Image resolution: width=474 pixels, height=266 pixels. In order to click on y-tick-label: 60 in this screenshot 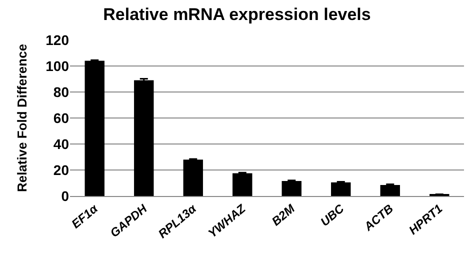, I will do `click(61, 118)`.